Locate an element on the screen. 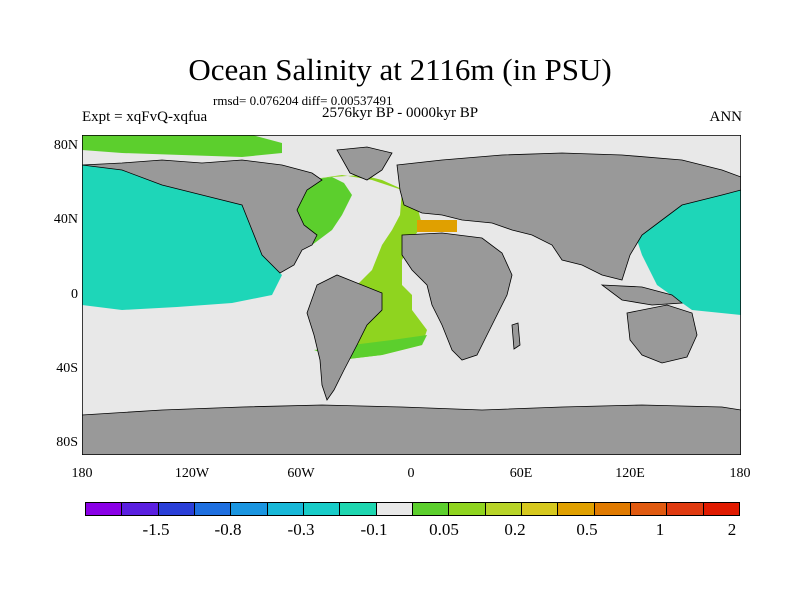 This screenshot has height=600, width=800. lat-tick-40s: 40S is located at coordinates (67, 368).